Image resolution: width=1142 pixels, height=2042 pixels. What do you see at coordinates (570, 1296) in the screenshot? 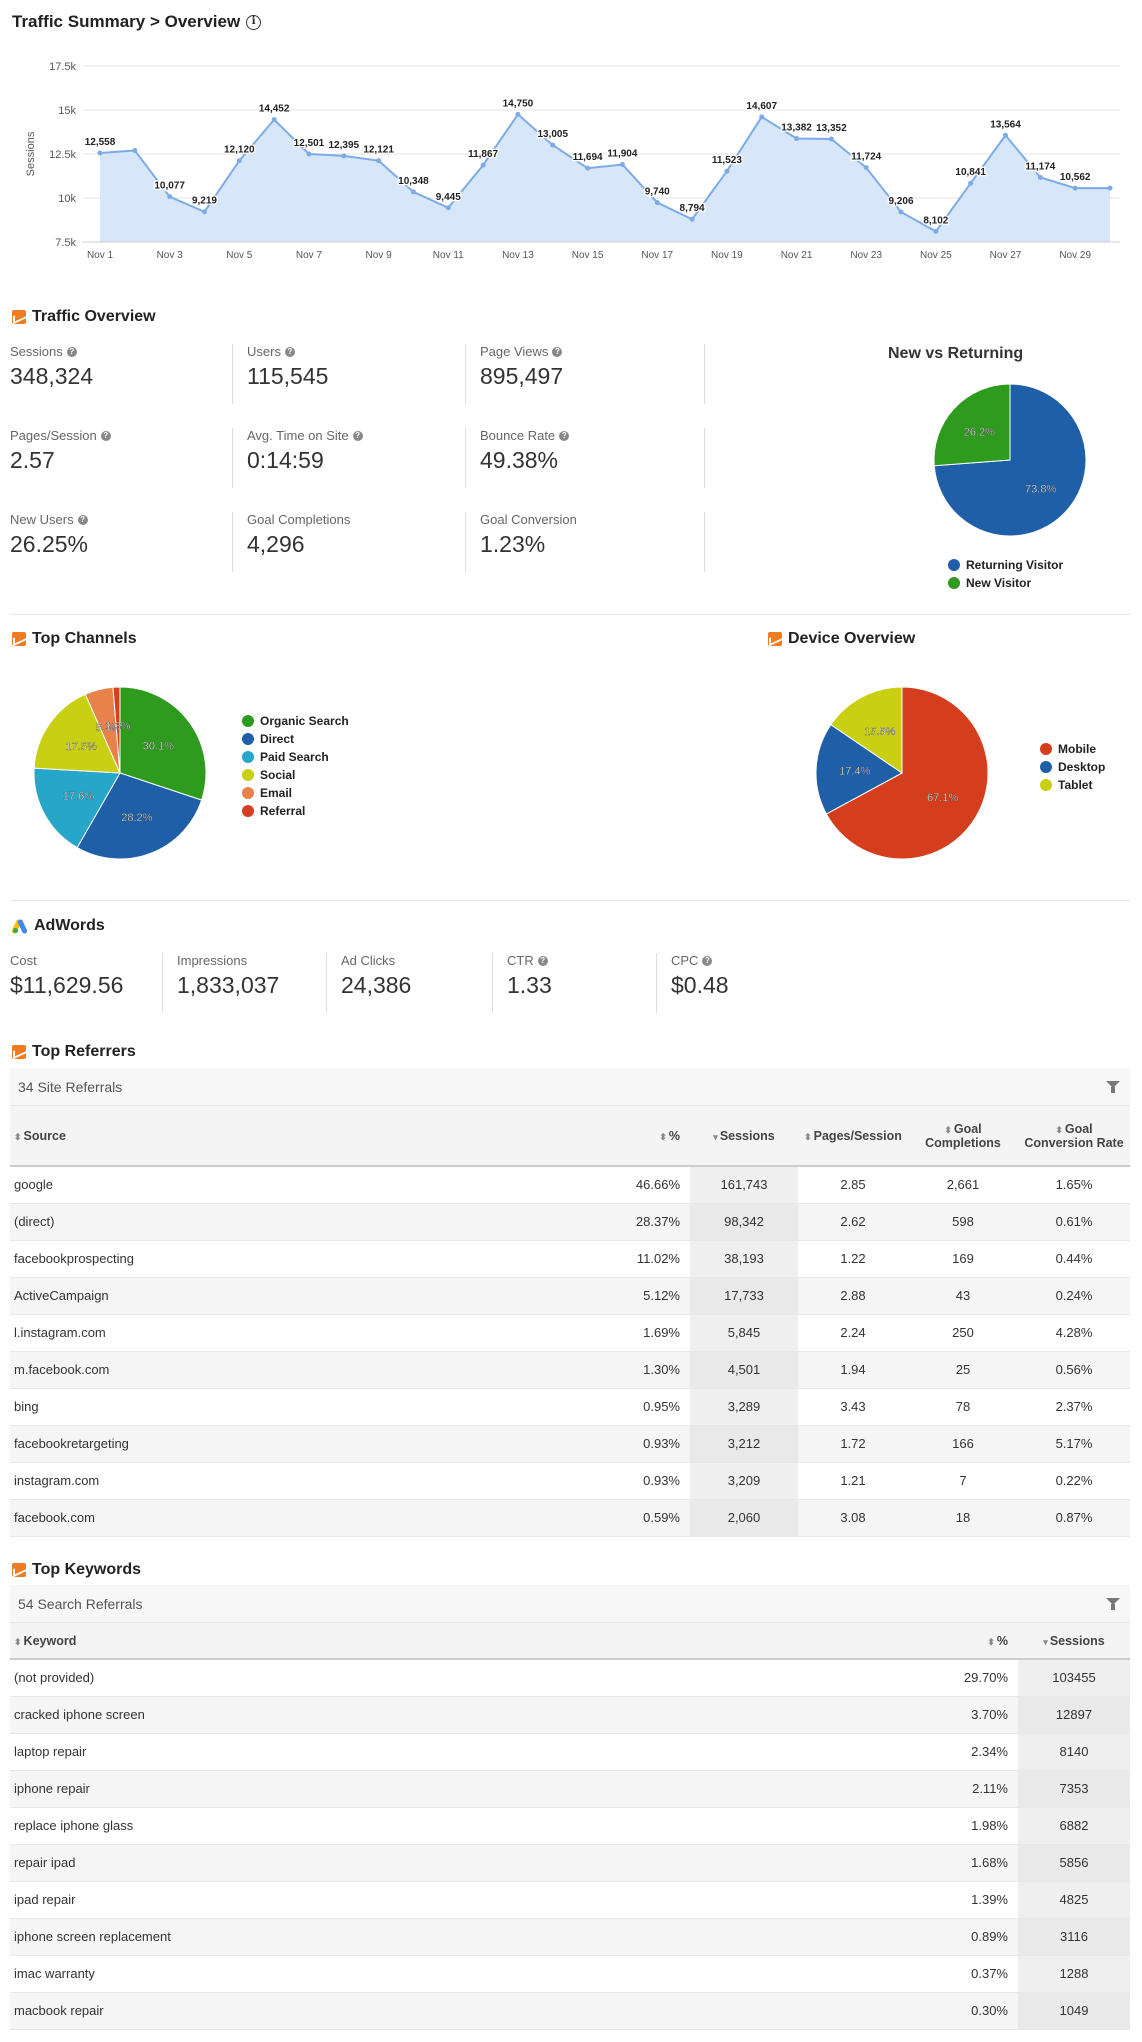
I see `table-row: ActiveCampaign 5.12% 17,733 2.88 43 0.24%` at bounding box center [570, 1296].